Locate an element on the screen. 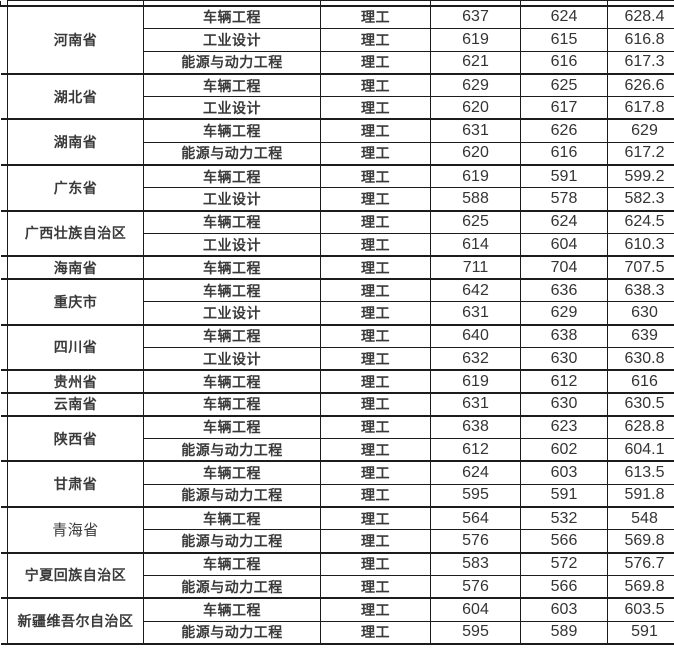  score-low-cell: 615 is located at coordinates (564, 39).